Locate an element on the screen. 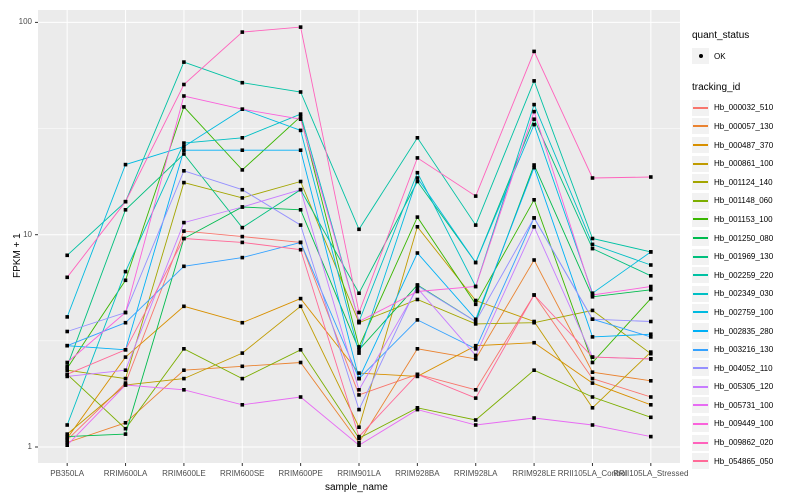  x-tick-label: RRII105LA_Control is located at coordinates (592, 473).